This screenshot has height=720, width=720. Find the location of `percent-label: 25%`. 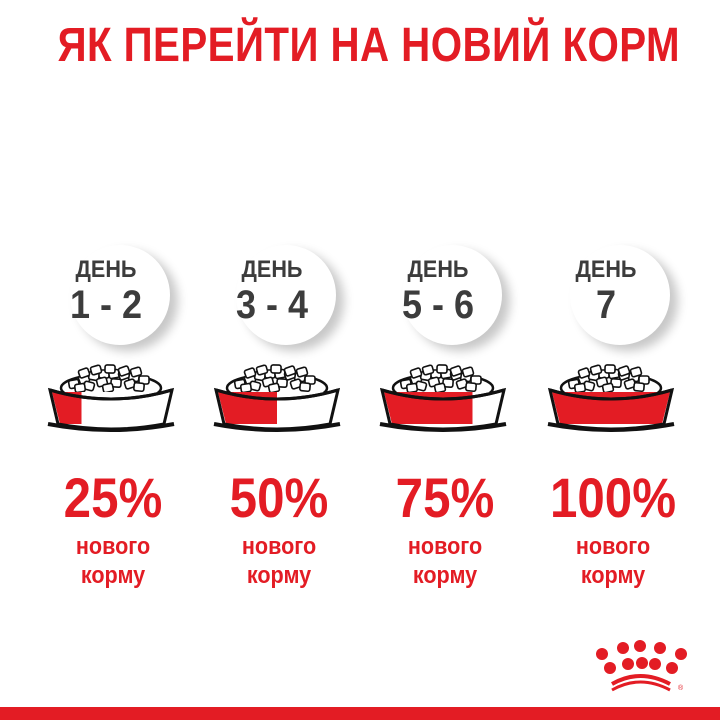

percent-label: 25% is located at coordinates (113, 497).